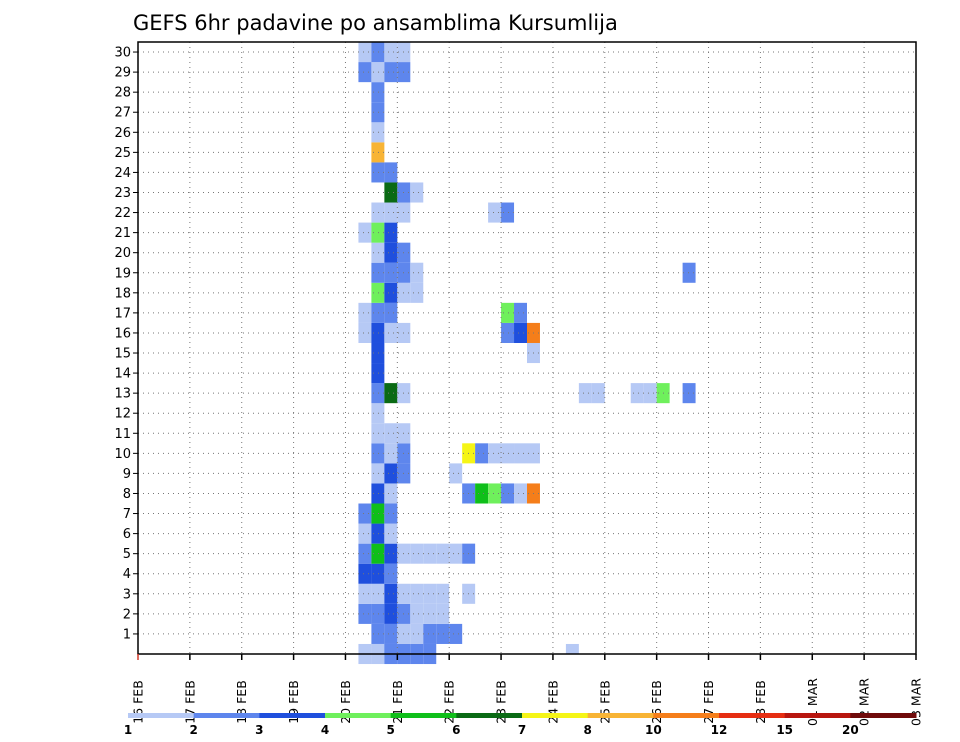  Describe the element at coordinates (449, 702) in the screenshot. I see `x-tick-label: 22 FEB` at that location.